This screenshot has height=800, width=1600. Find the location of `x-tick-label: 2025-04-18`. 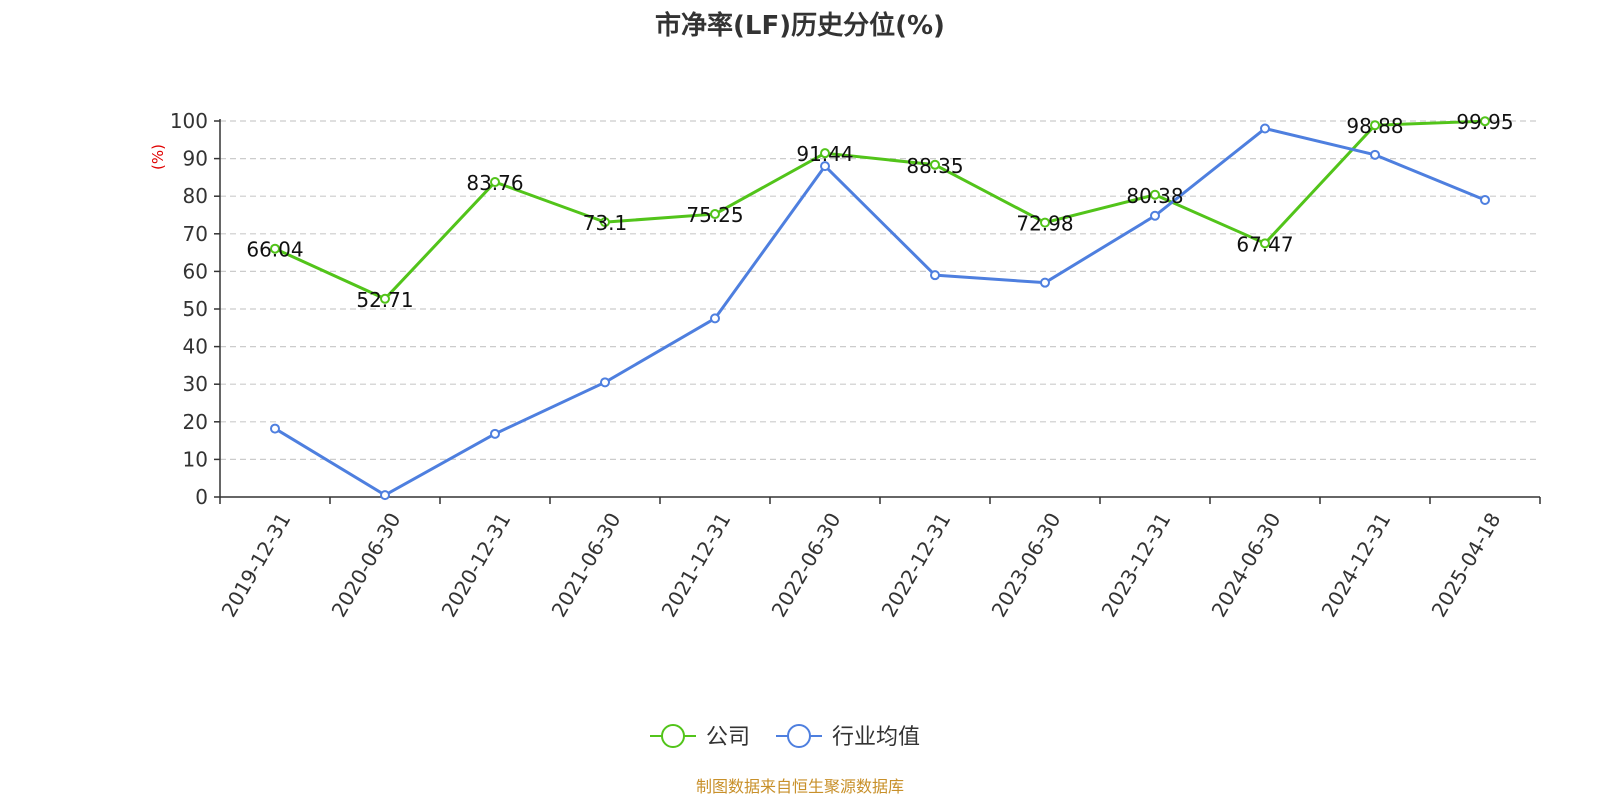

x-tick-label: 2025-04-18 is located at coordinates (1466, 565).